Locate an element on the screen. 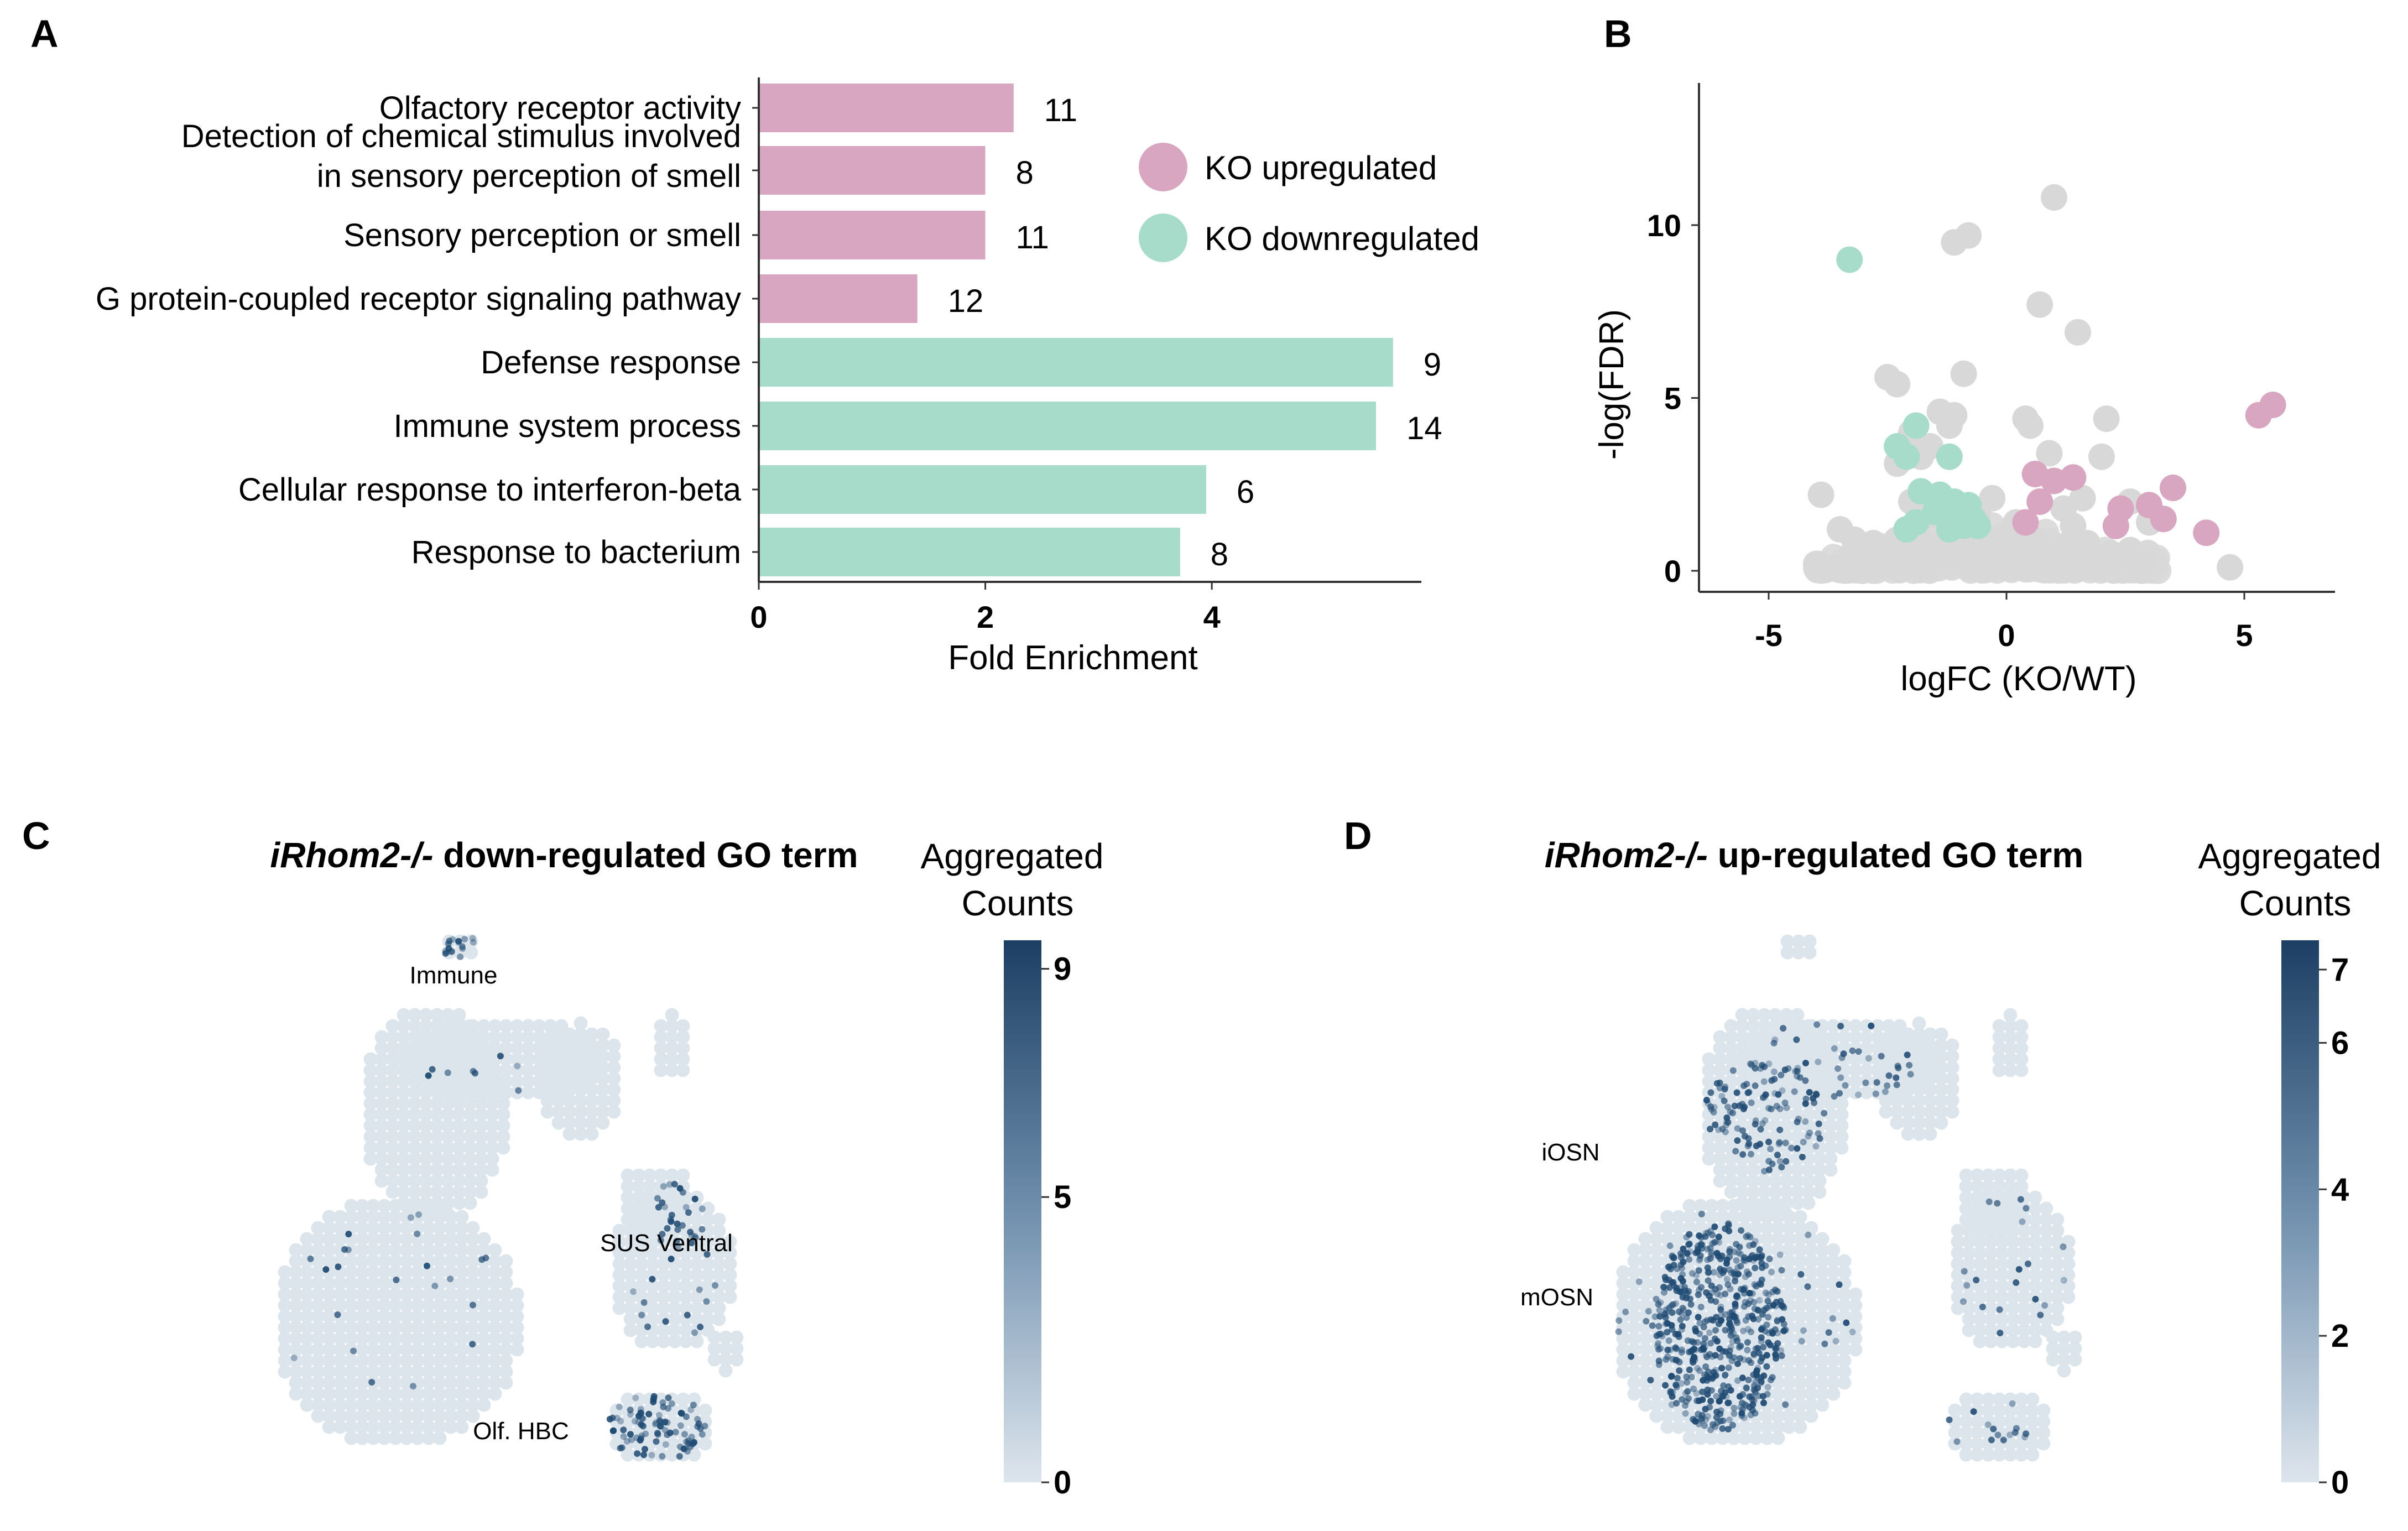  c-title-rest: down-regulated GO term is located at coordinates (646, 855).